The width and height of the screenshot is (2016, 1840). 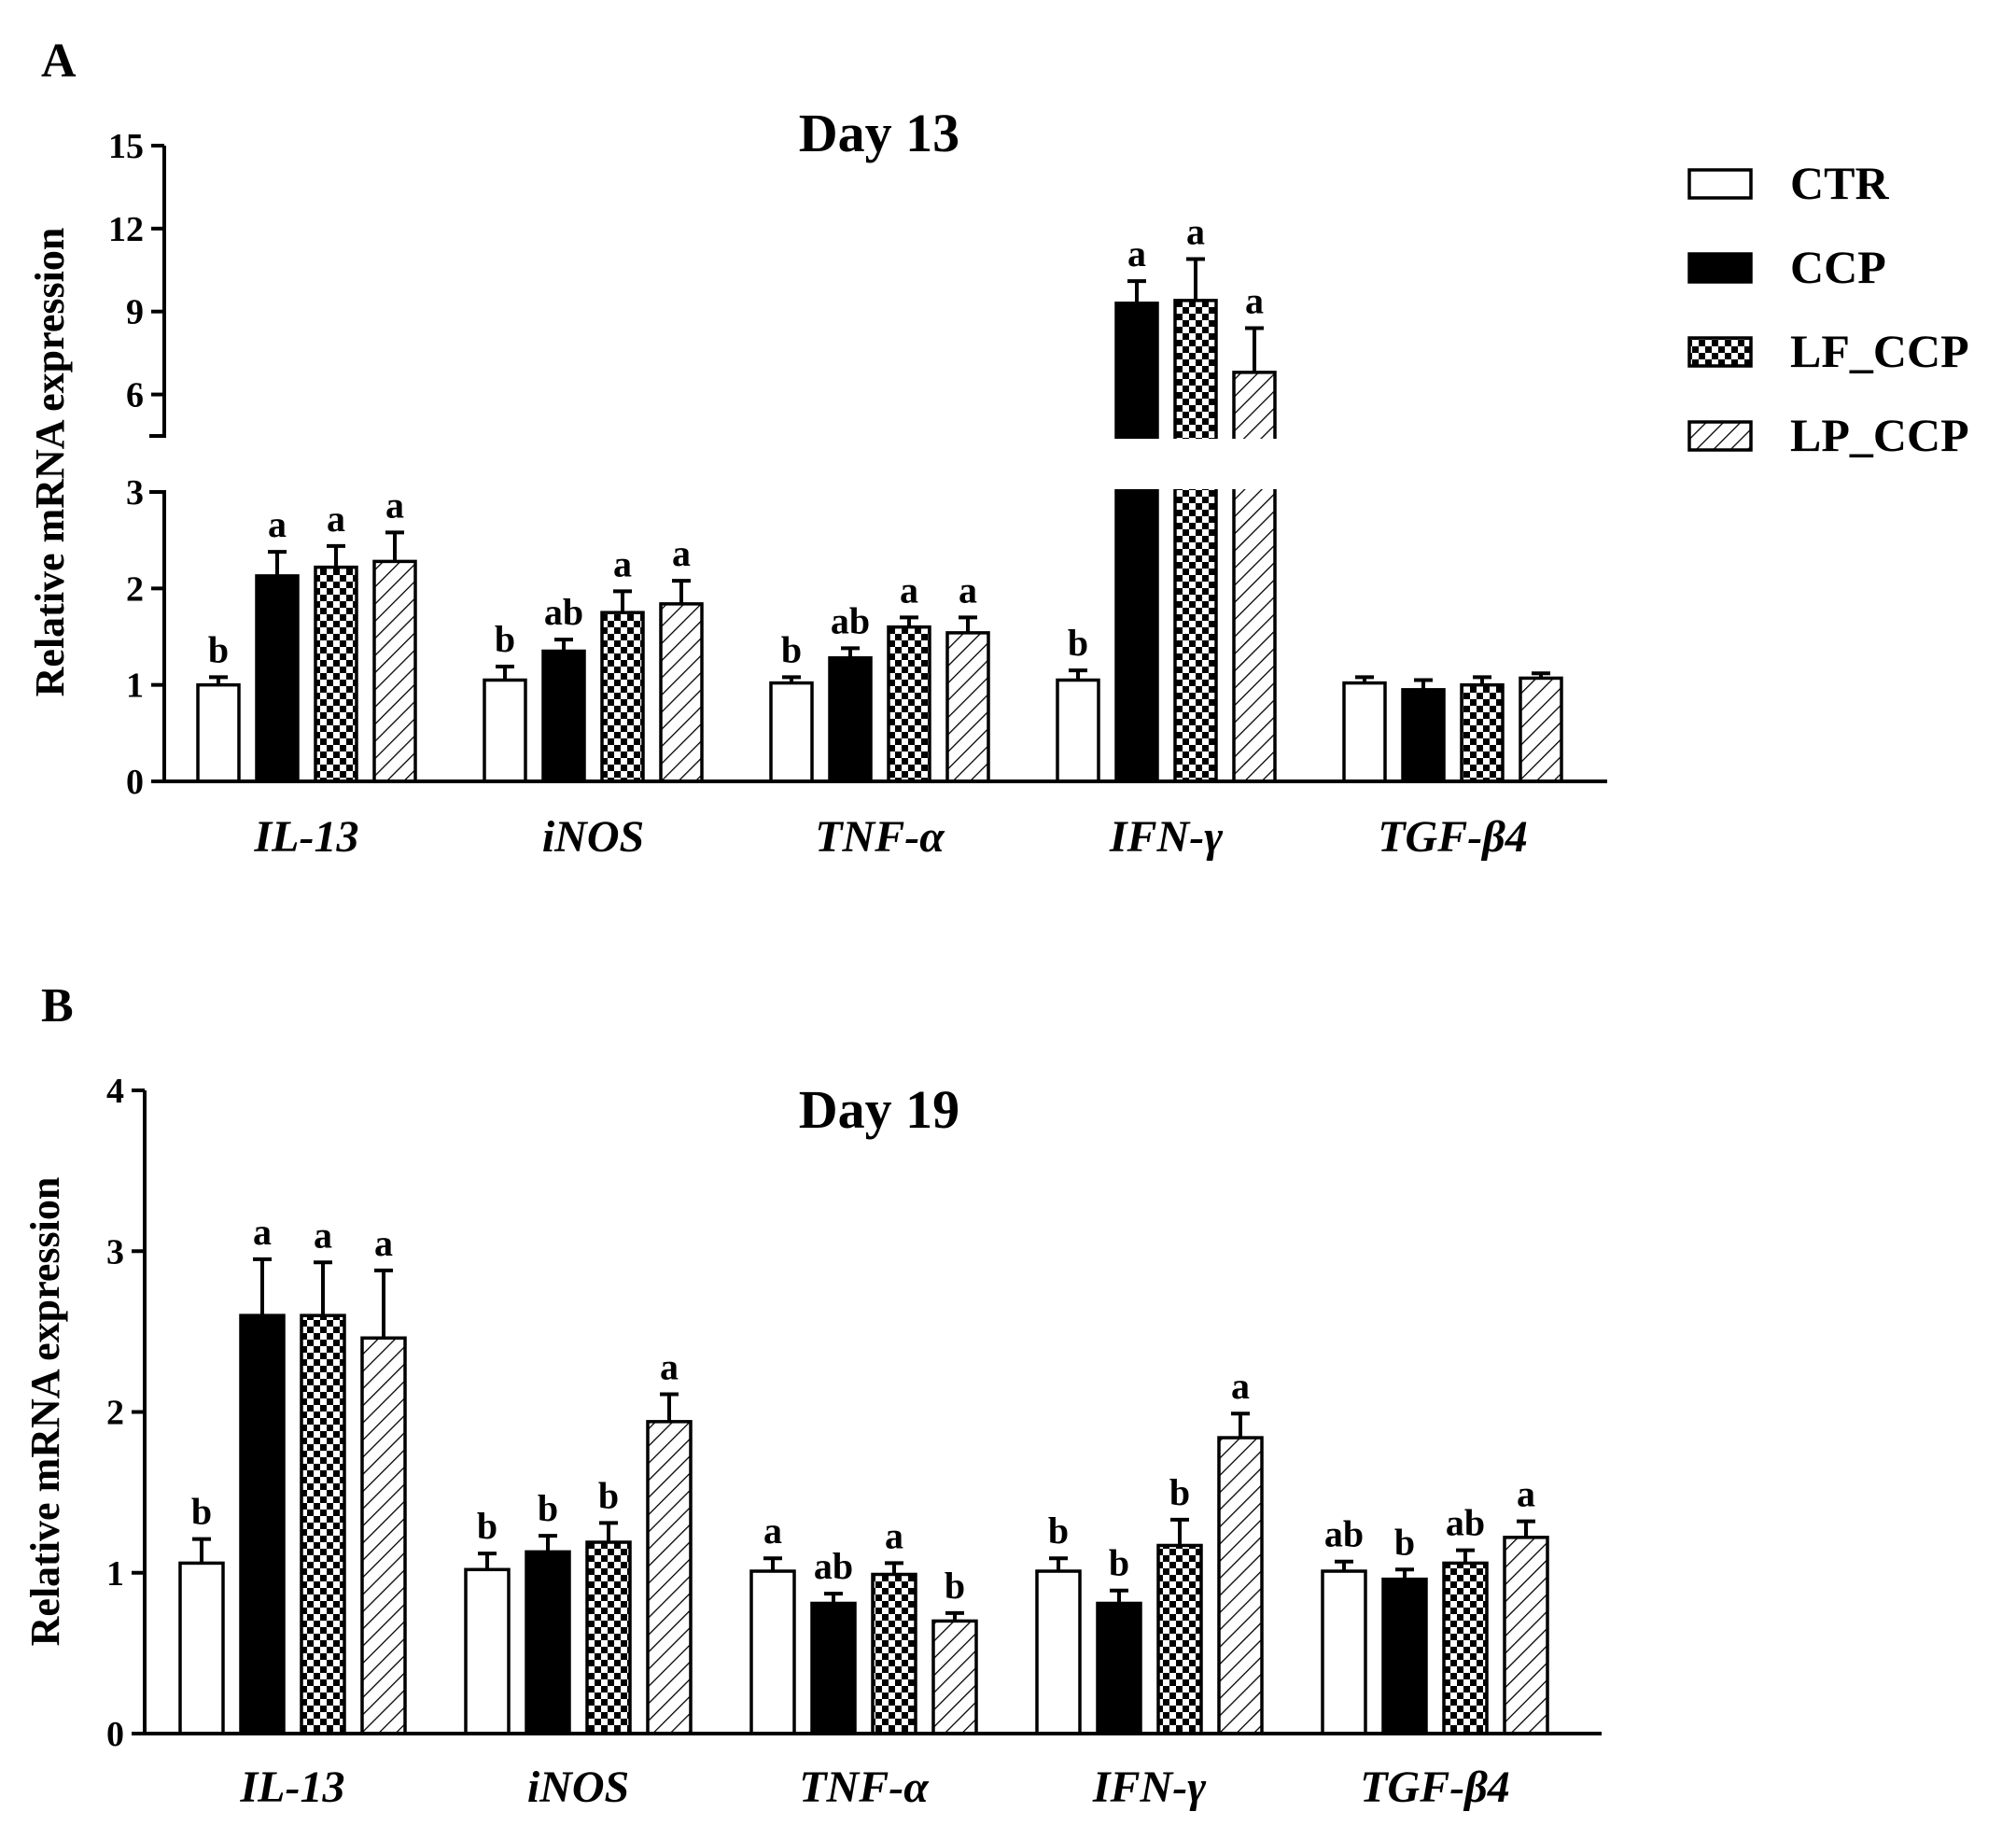 I want to click on y-axis-label-a: Relative mRNA expression, so click(x=50, y=462).